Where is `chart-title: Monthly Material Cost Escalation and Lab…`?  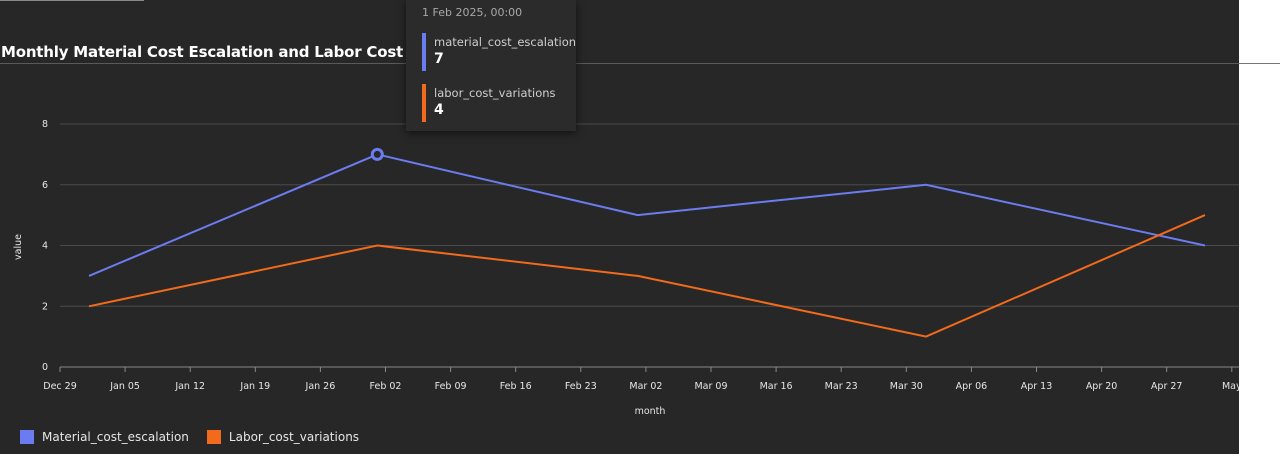 chart-title: Monthly Material Cost Escalation and Lab… is located at coordinates (246, 52).